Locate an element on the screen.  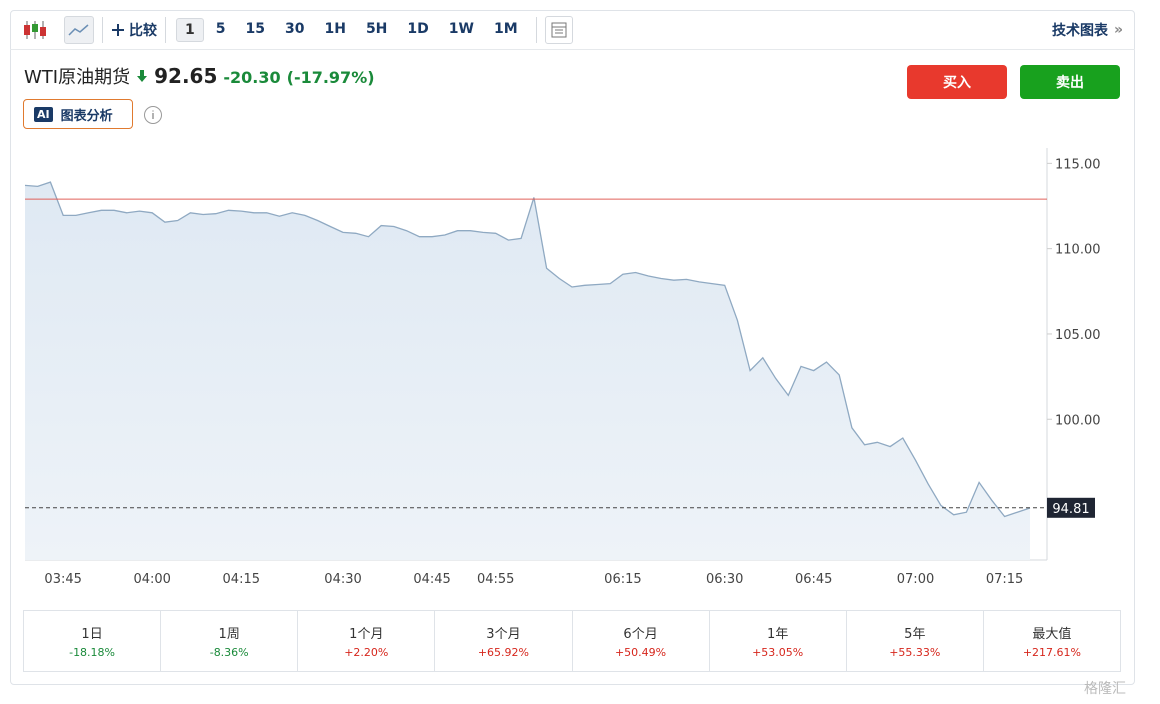
performance-cell: 1周 -8.36% is located at coordinates (229, 641).